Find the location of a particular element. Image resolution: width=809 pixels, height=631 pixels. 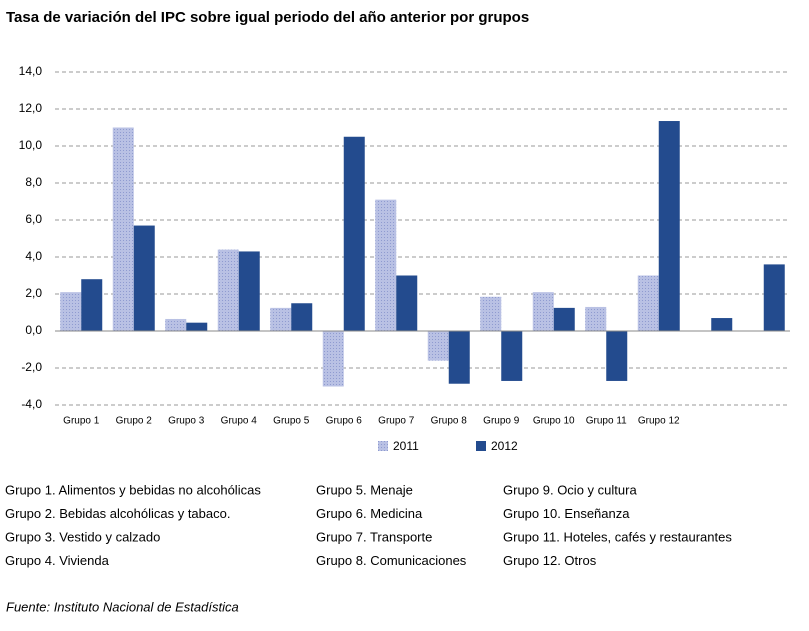

legend-label: 2011 is located at coordinates (406, 446).